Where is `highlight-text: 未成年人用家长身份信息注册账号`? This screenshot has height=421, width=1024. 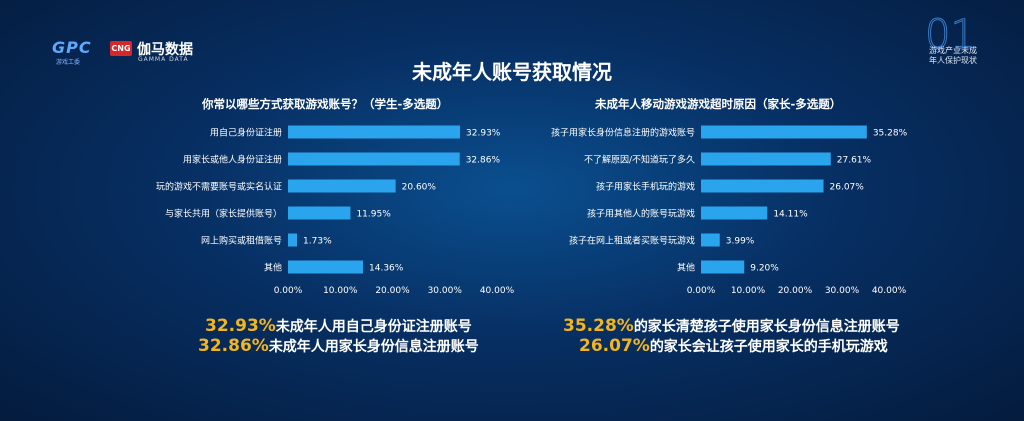
highlight-text: 未成年人用家长身份信息注册账号 is located at coordinates (373, 347).